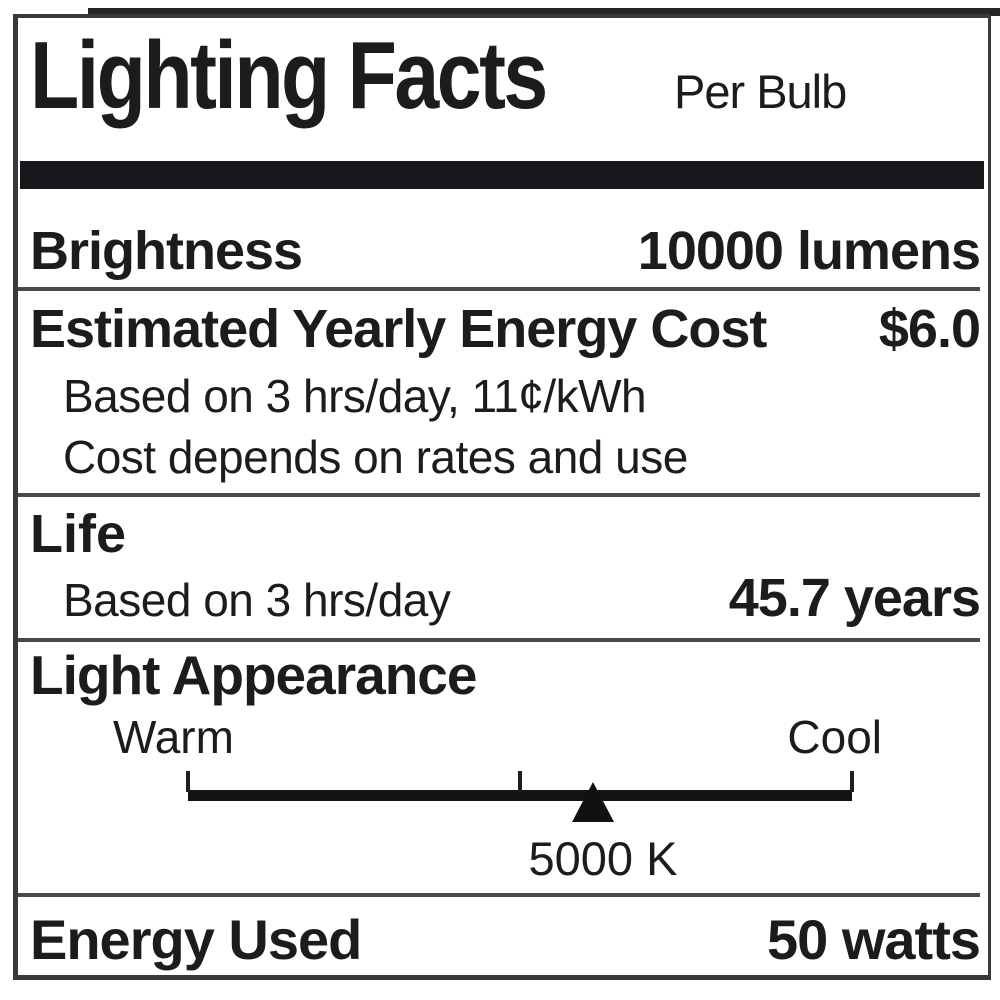 This screenshot has height=1000, width=1000. Describe the element at coordinates (196, 939) in the screenshot. I see `energy-used-label: Energy Used` at that location.